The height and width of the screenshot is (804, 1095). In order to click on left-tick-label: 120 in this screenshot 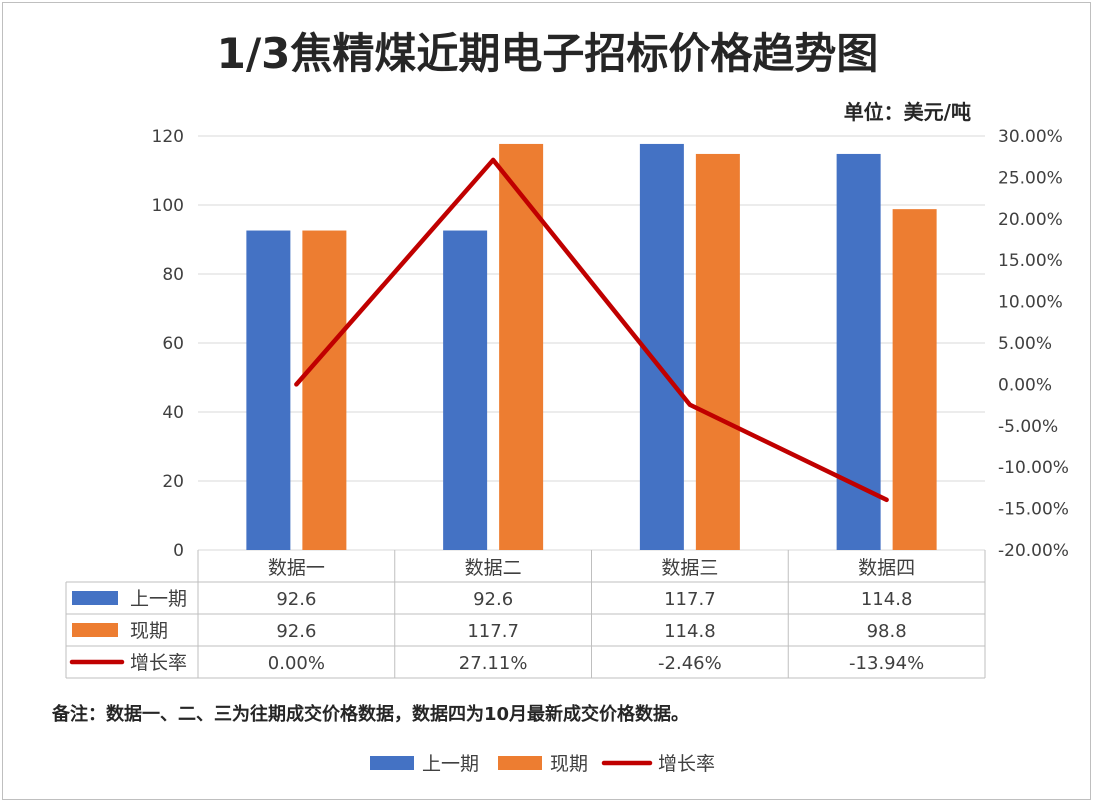, I will do `click(168, 137)`.